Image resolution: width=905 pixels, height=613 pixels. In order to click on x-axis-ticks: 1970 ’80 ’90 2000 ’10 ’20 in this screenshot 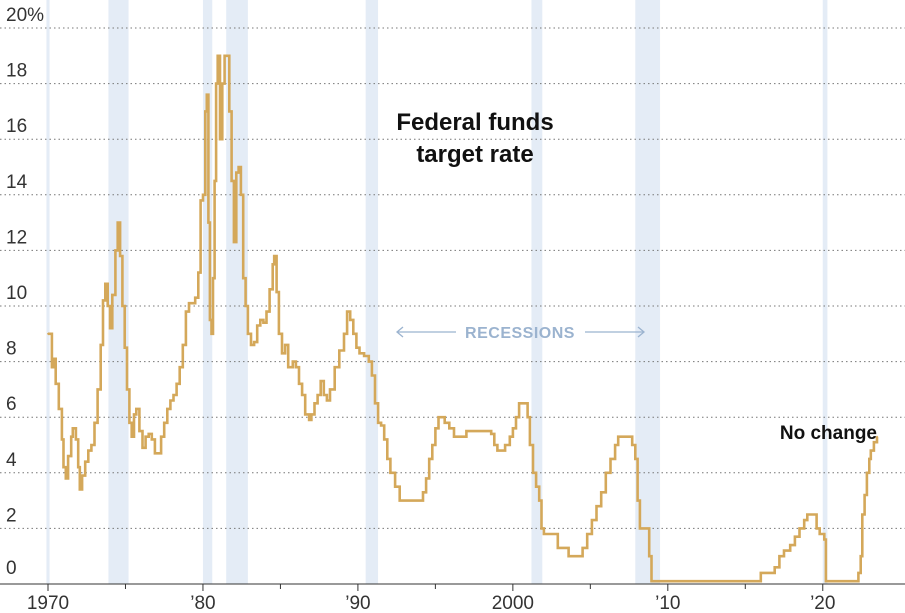, I will do `click(431, 598)`.